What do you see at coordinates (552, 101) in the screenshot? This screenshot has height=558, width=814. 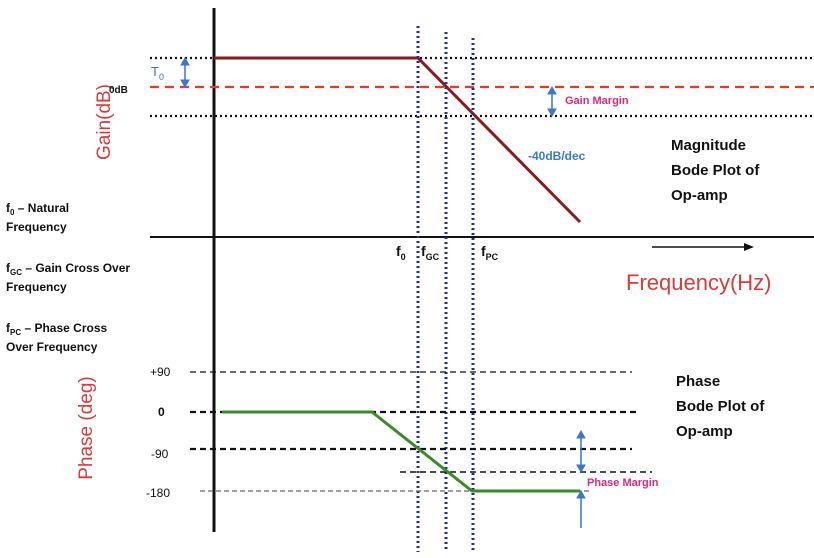 I see `gain-margin-arrow` at bounding box center [552, 101].